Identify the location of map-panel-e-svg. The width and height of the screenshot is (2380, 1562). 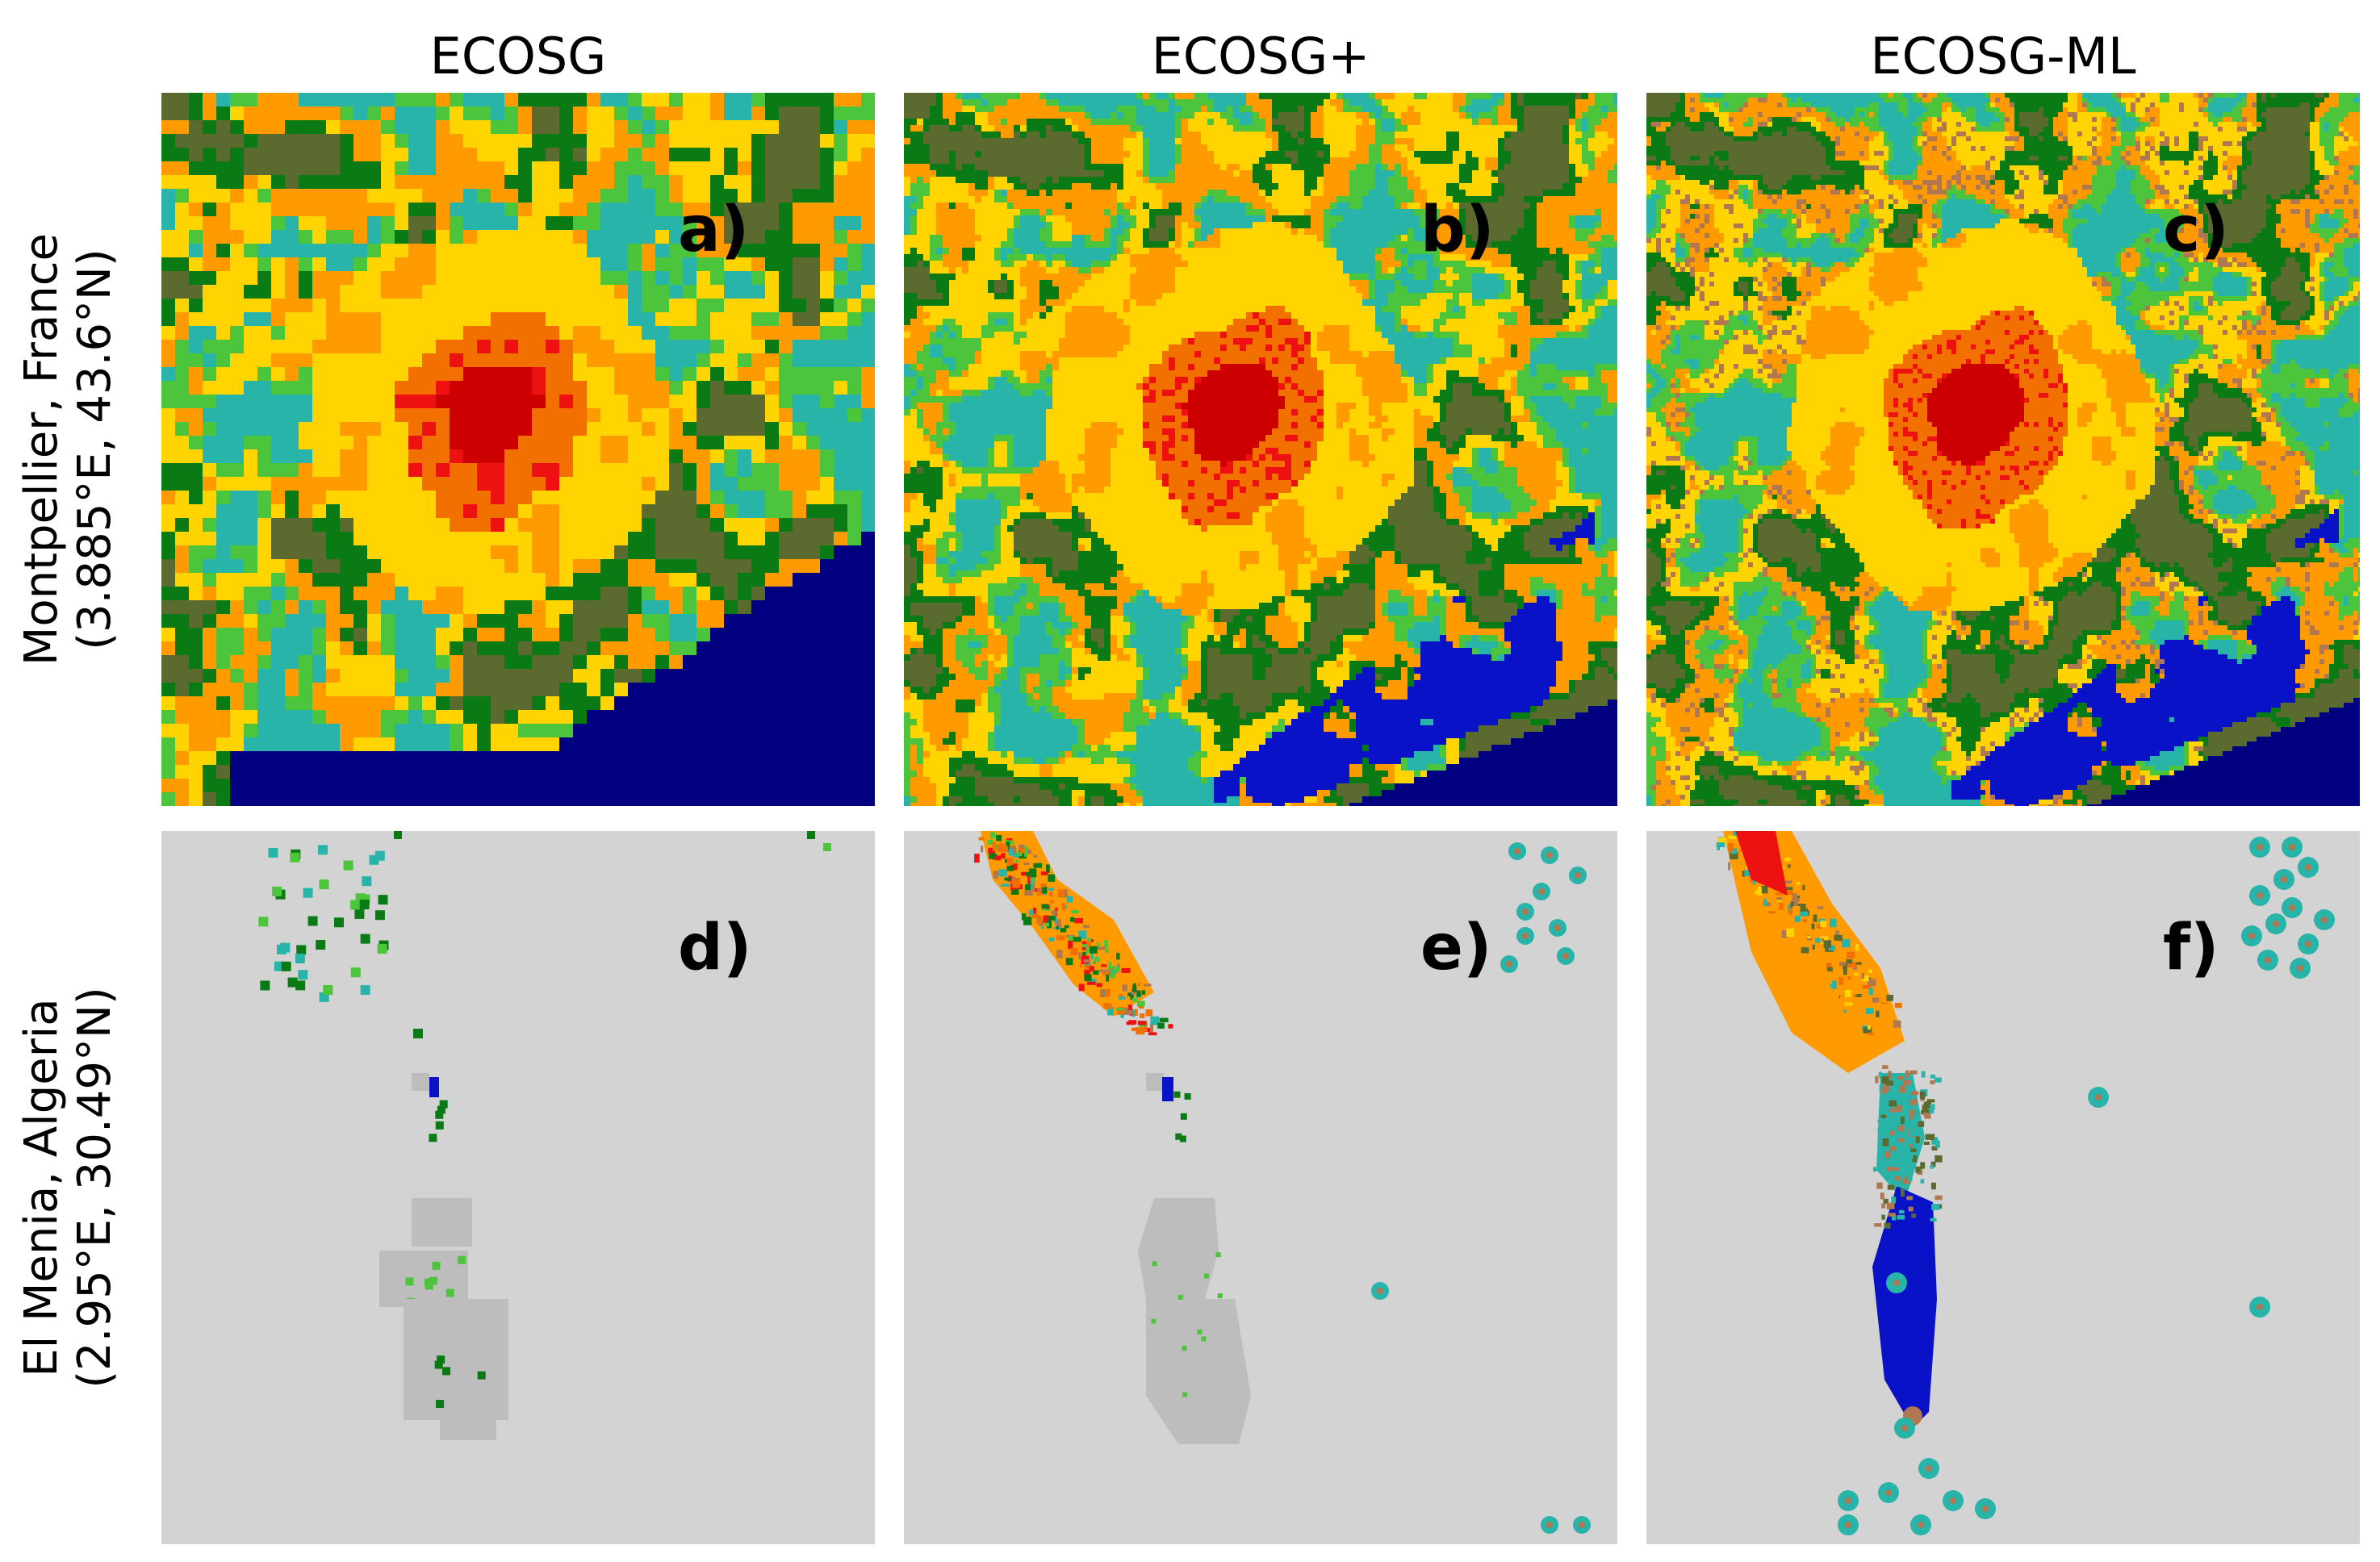
(1260, 1187).